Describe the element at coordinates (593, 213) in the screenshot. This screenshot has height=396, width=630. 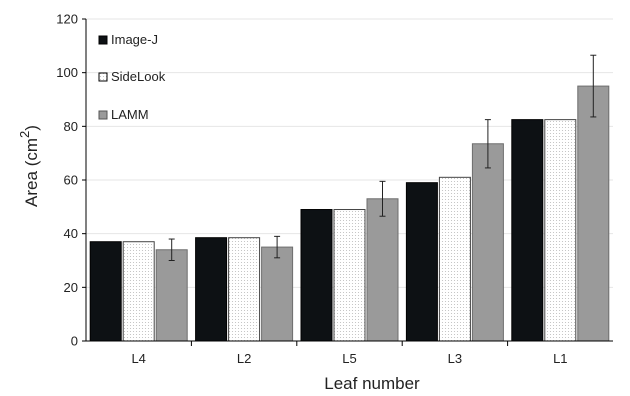
I see `bar-lamm-l1` at that location.